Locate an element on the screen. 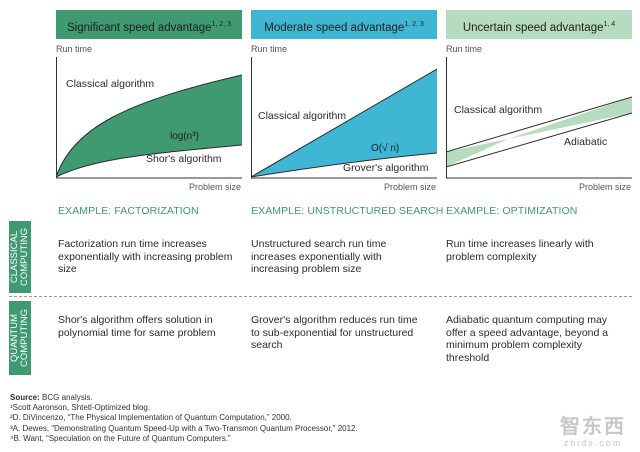  classical-curve-significant is located at coordinates (149, 126).